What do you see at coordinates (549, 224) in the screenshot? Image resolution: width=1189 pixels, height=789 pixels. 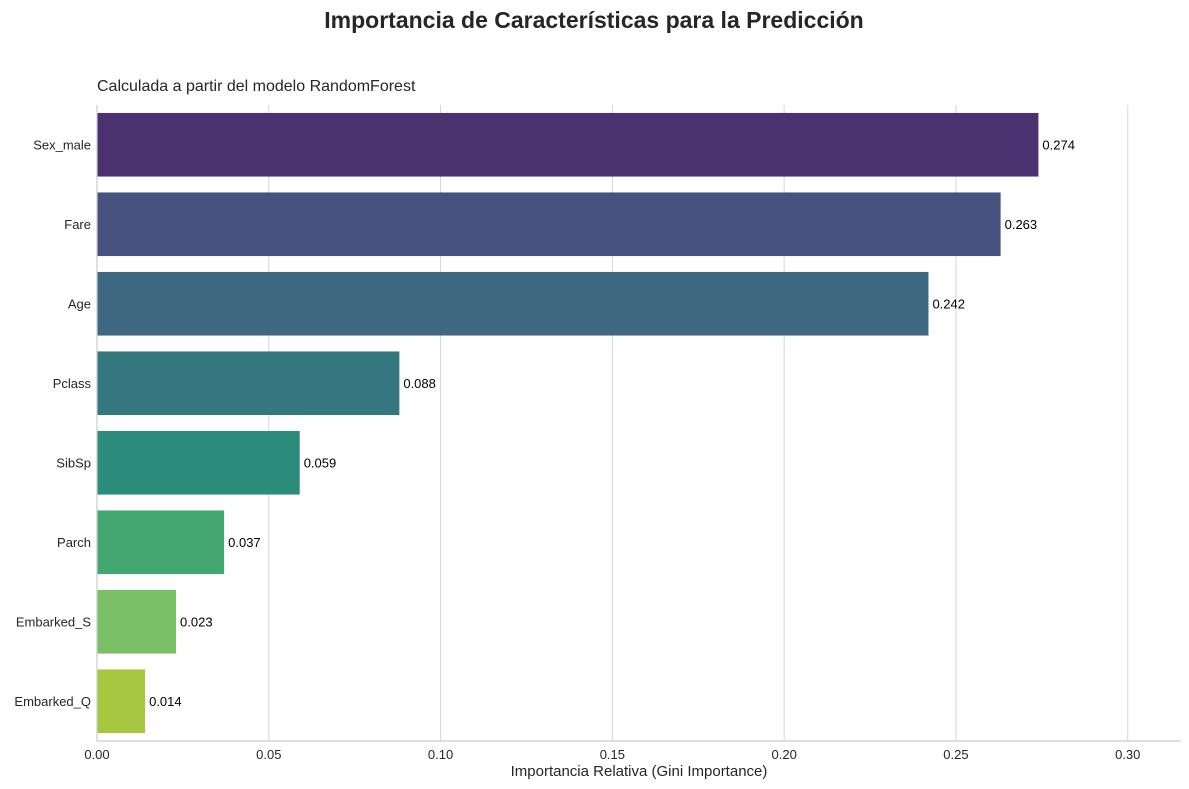 I see `bar-fare` at bounding box center [549, 224].